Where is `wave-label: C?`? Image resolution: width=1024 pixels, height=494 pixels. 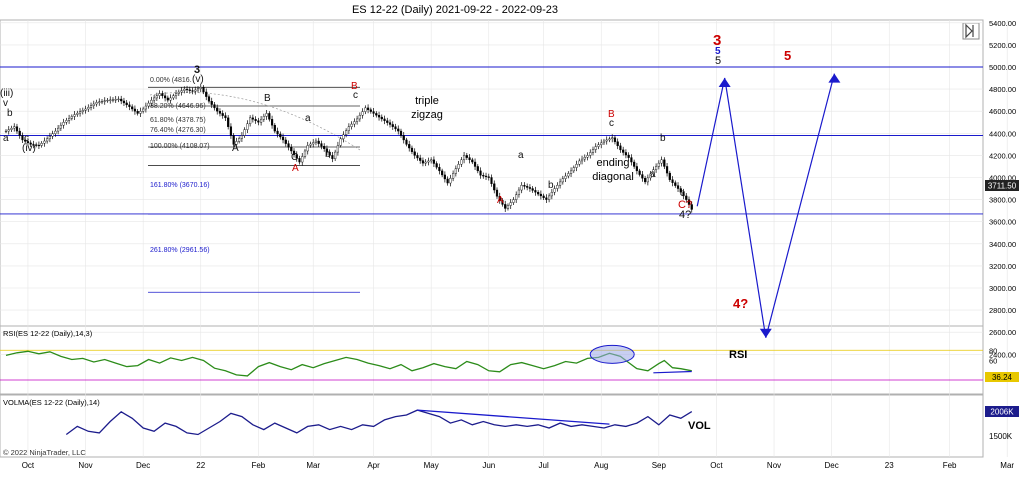 wave-label: C? is located at coordinates (685, 205).